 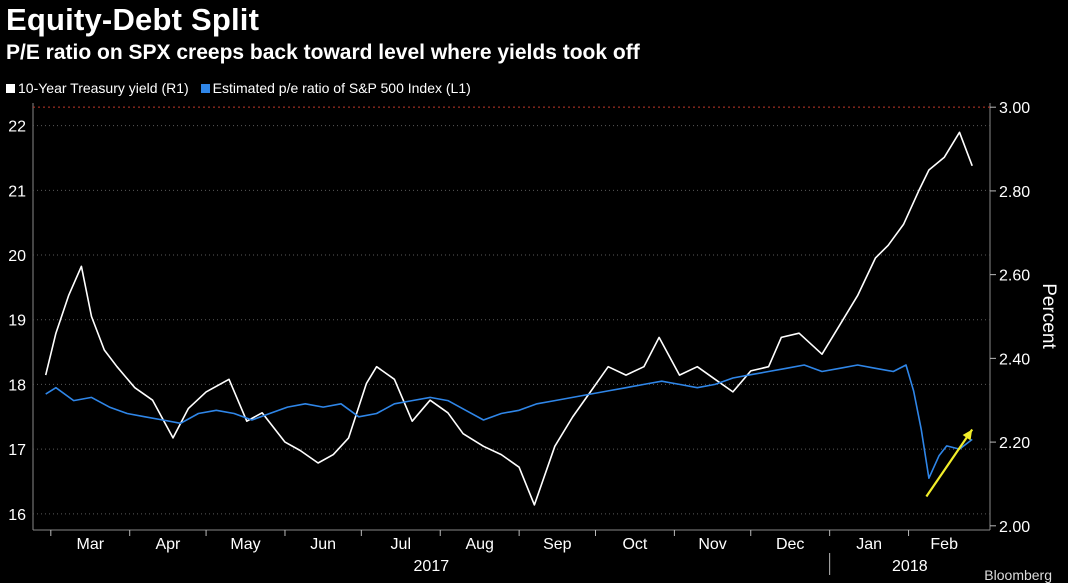 What do you see at coordinates (634, 544) in the screenshot?
I see `x-month-label: Oct` at bounding box center [634, 544].